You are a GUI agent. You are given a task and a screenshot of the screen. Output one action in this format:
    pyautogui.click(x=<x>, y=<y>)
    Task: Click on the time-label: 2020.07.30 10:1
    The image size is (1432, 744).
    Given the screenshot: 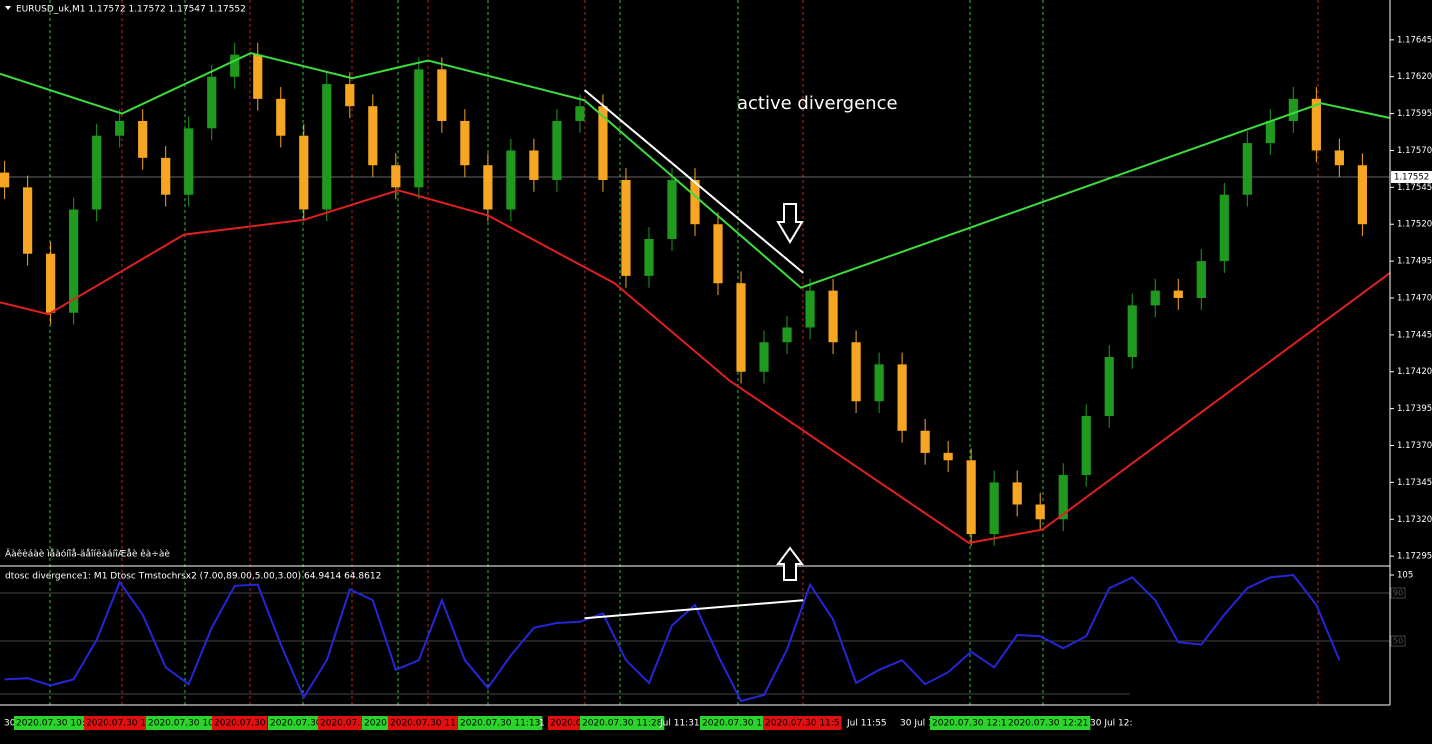 What is the action you would take?
    pyautogui.click(x=53, y=724)
    